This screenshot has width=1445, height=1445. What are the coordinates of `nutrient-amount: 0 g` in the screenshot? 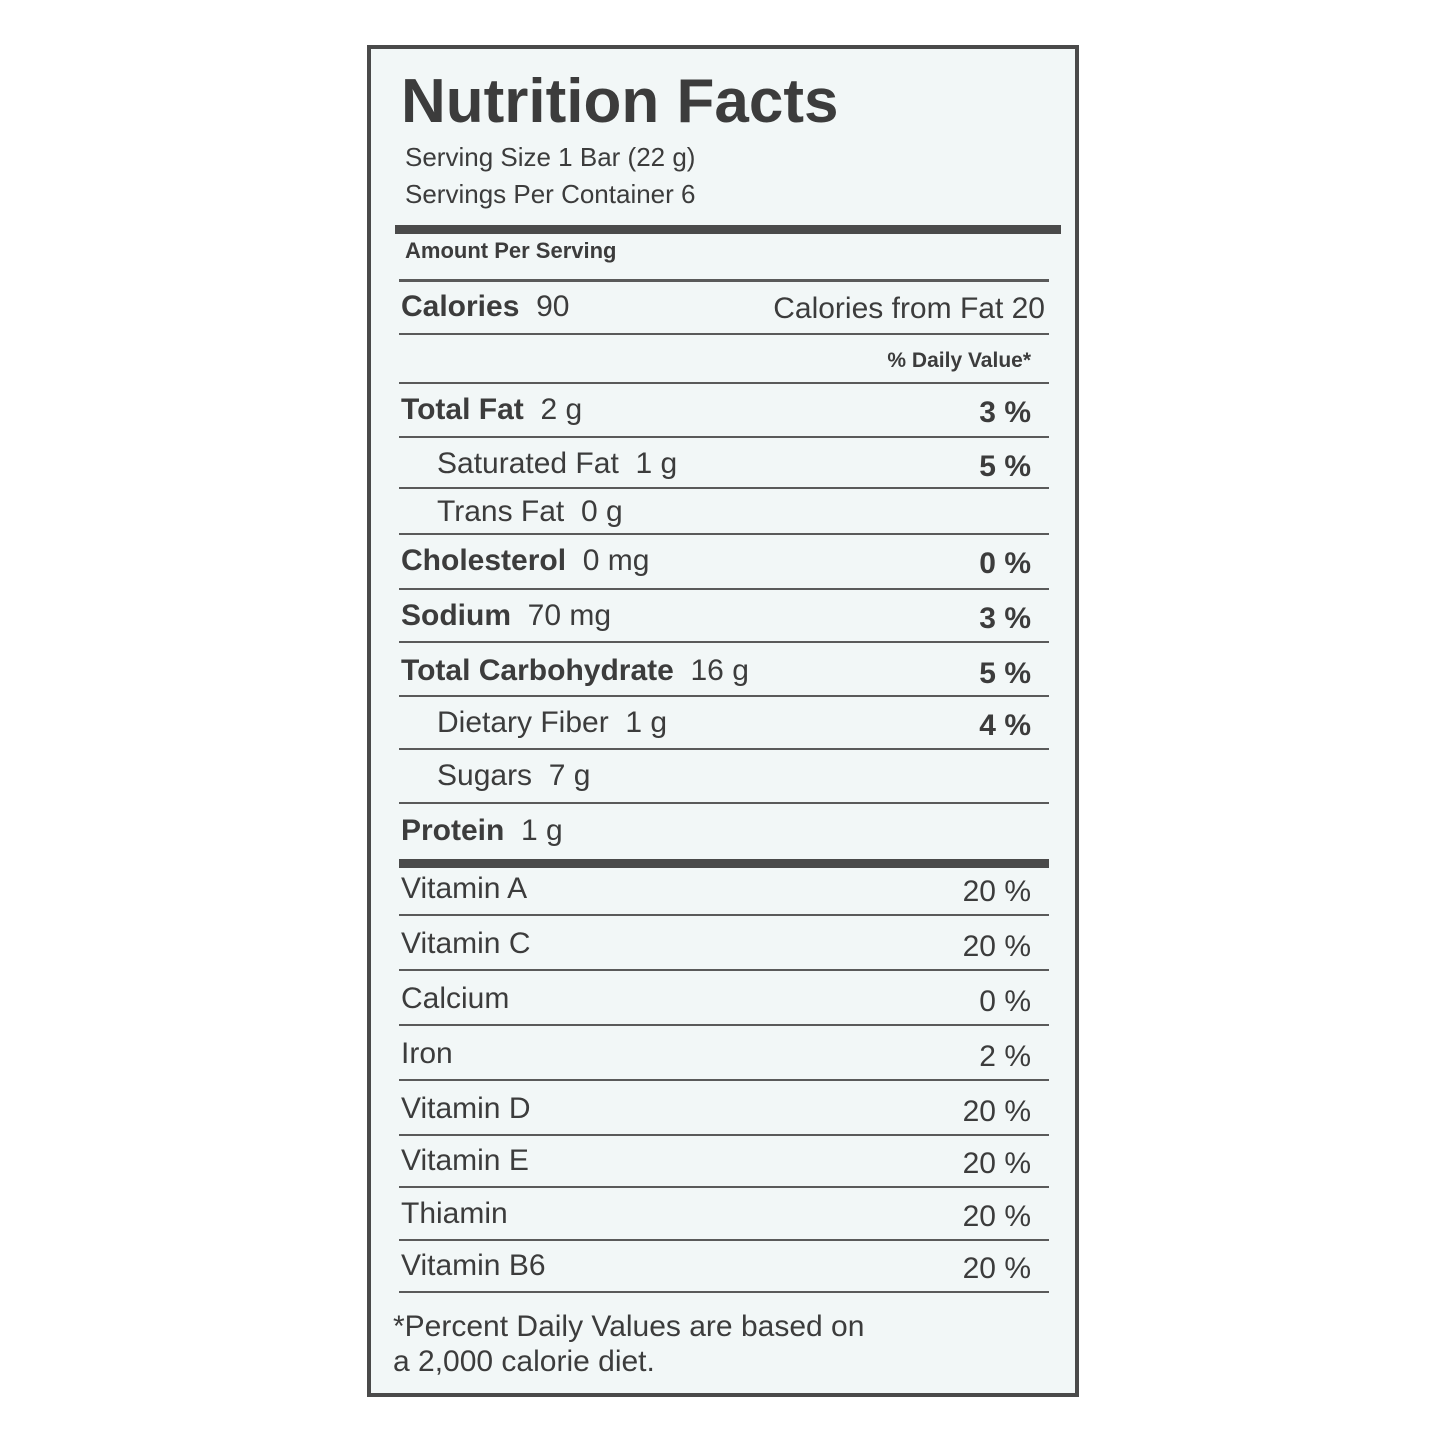 It's located at (601, 511).